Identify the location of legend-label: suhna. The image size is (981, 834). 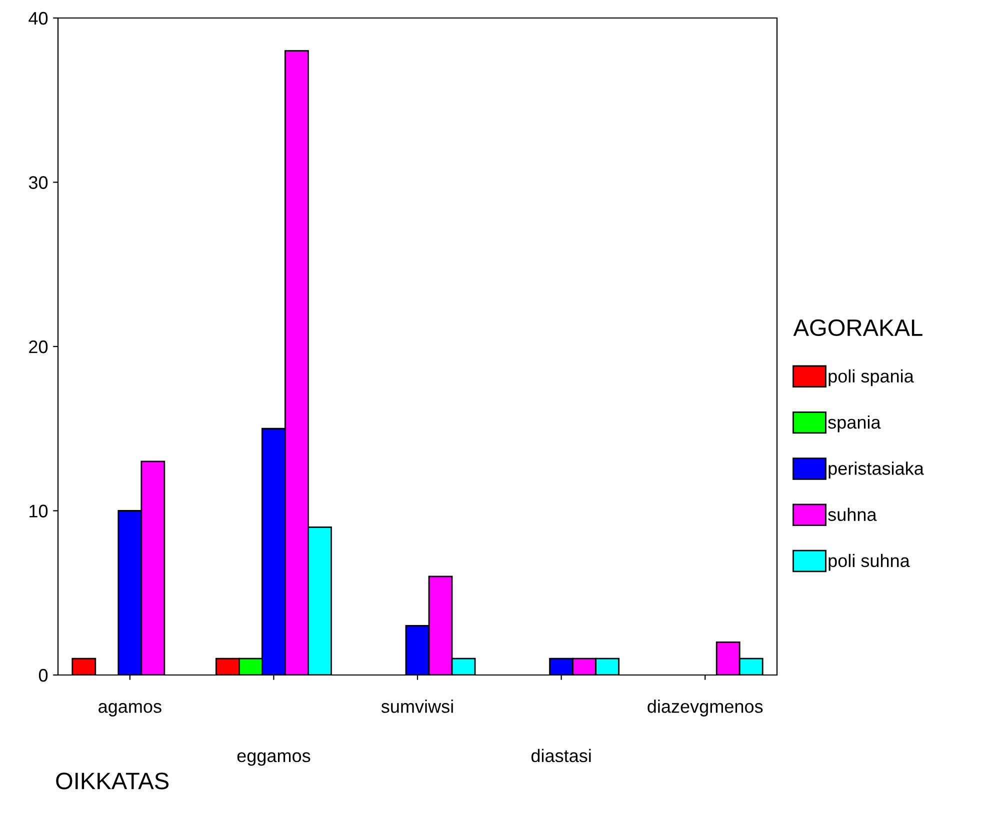
(852, 515).